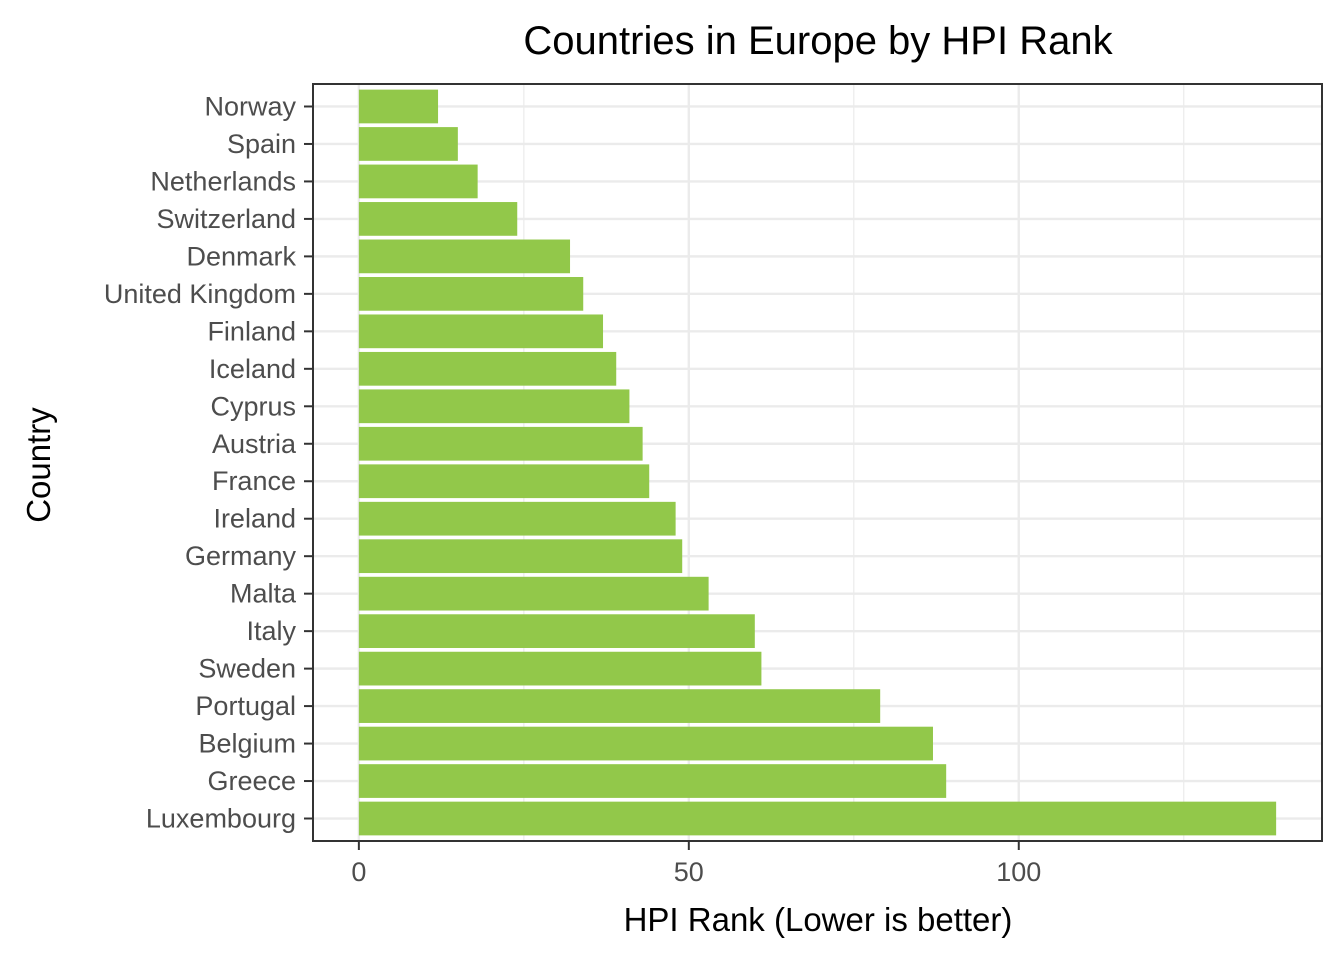  What do you see at coordinates (517, 518) in the screenshot?
I see `bar-ireland` at bounding box center [517, 518].